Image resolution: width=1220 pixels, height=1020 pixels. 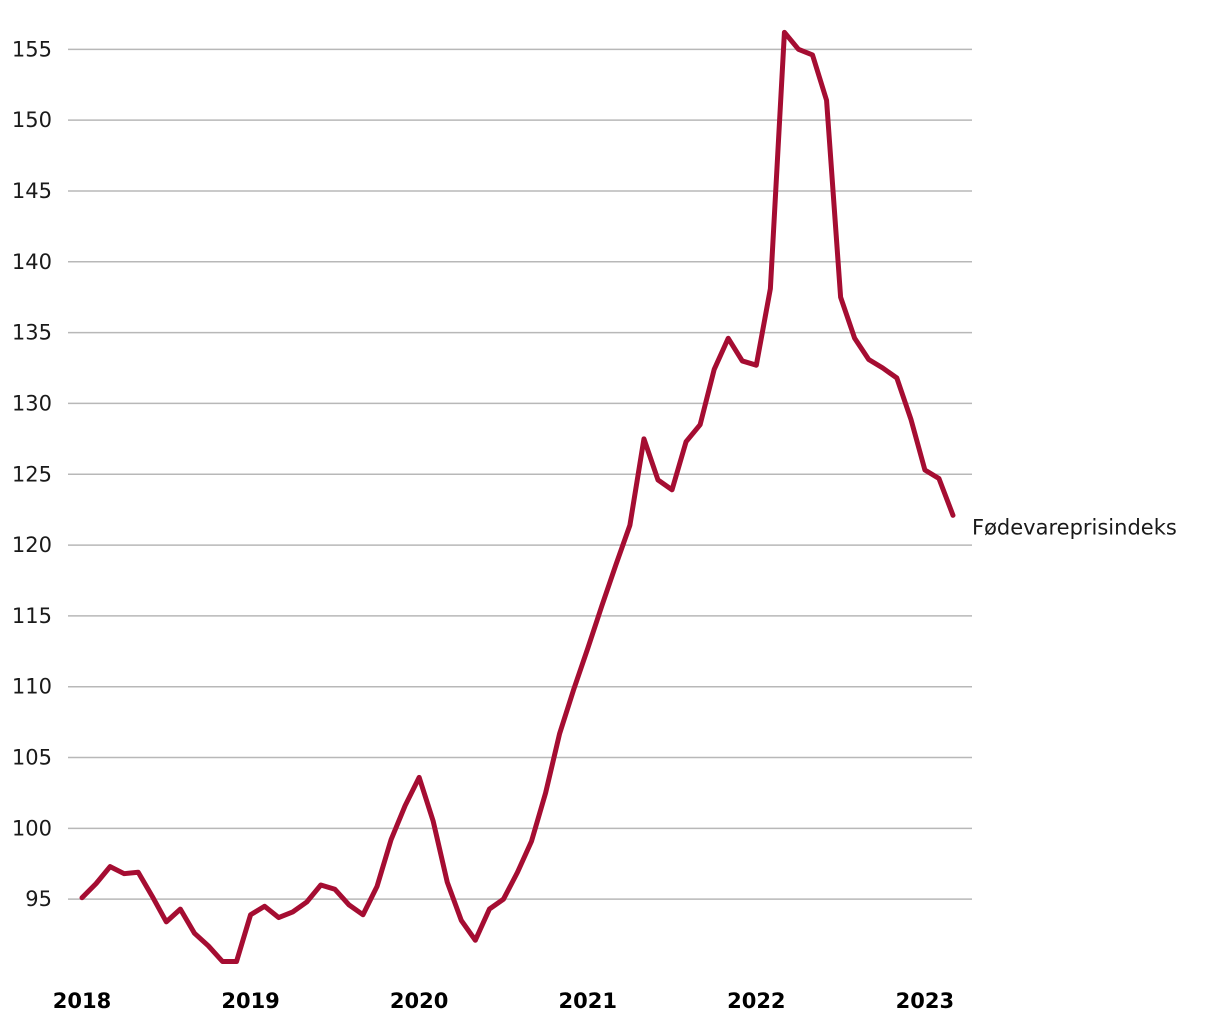 What do you see at coordinates (32, 120) in the screenshot?
I see `y-tick-label: 150` at bounding box center [32, 120].